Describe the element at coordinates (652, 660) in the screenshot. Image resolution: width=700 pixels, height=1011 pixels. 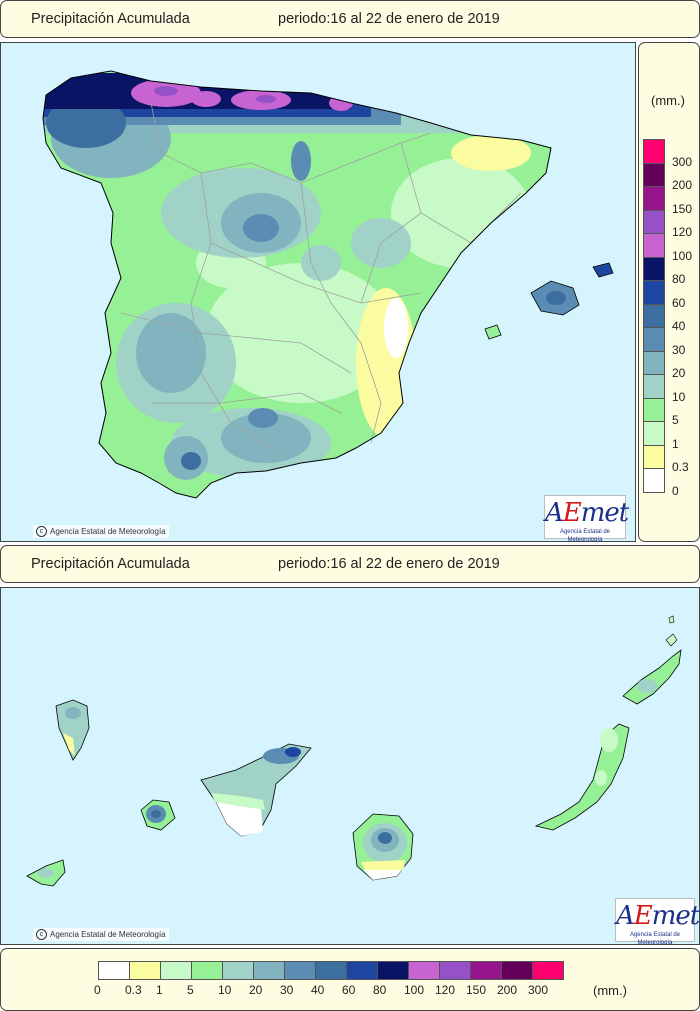
I see `island-lanzarote` at that location.